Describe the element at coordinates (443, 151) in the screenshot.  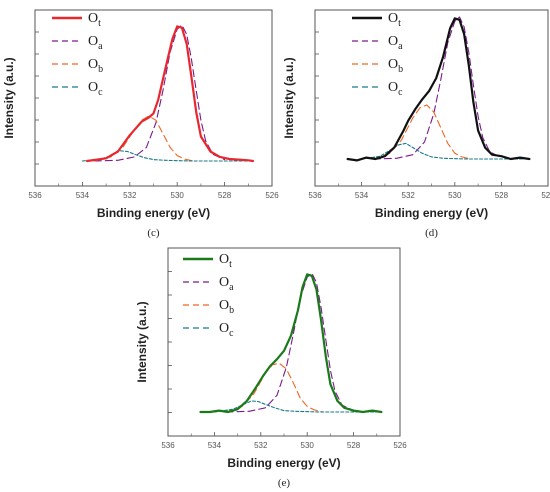
I see `series-line-oc` at that location.